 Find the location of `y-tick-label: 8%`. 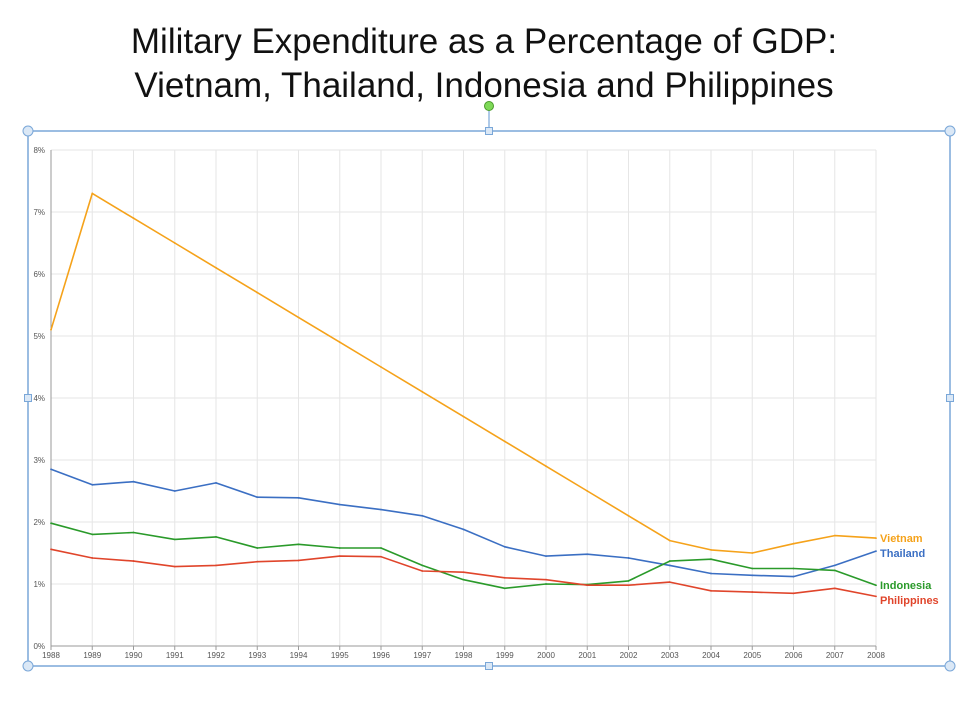

y-tick-label: 8% is located at coordinates (39, 150).